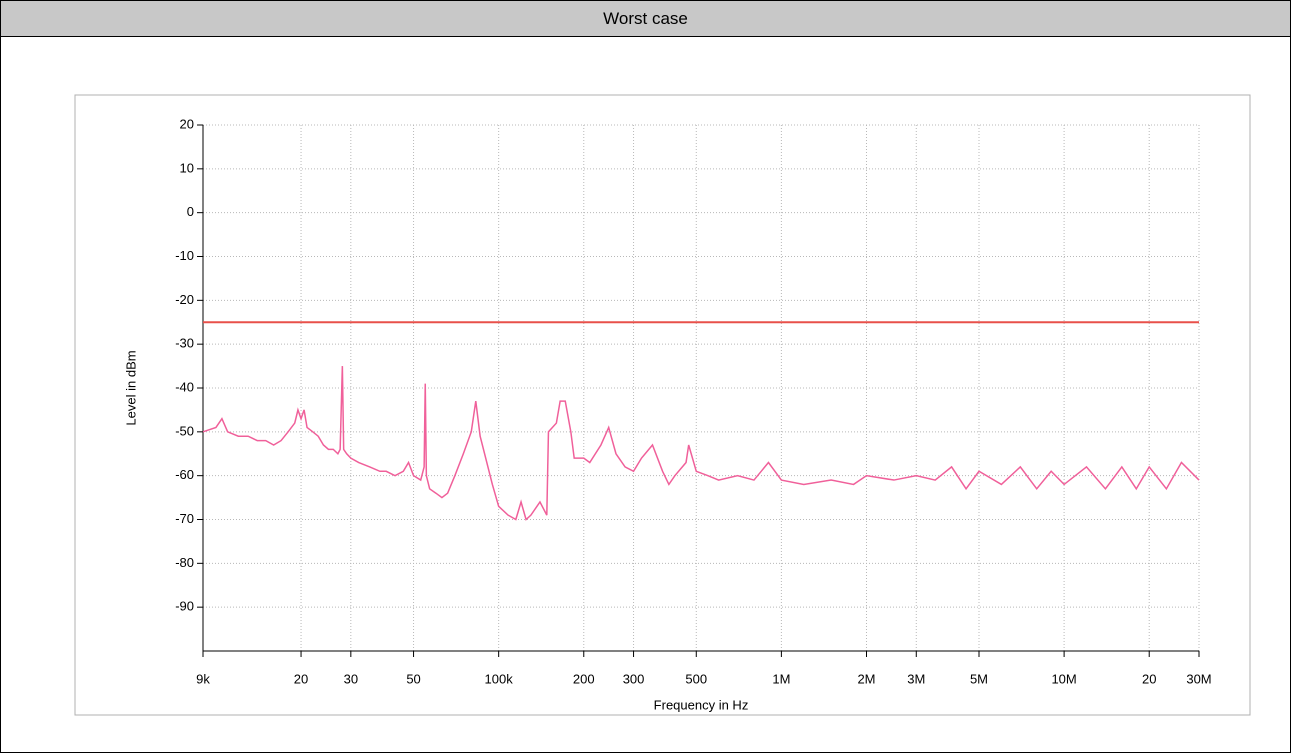 The height and width of the screenshot is (753, 1291). Describe the element at coordinates (866, 678) in the screenshot. I see `x-tick-label: 2M` at that location.